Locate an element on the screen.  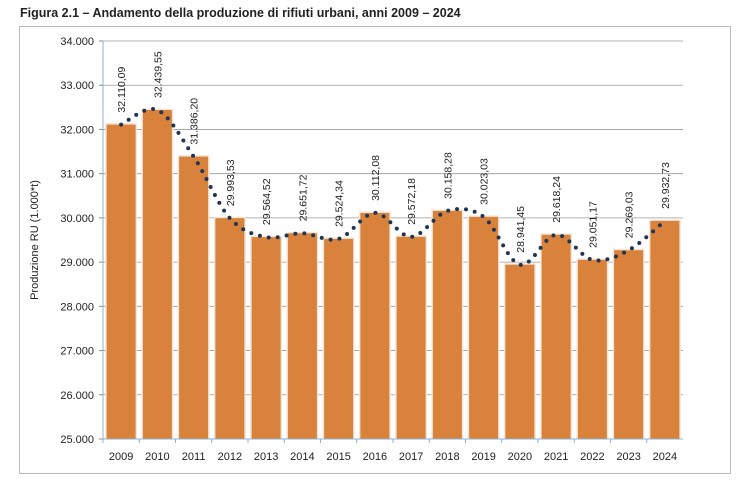
x-tick-label: 2016 is located at coordinates (375, 457).